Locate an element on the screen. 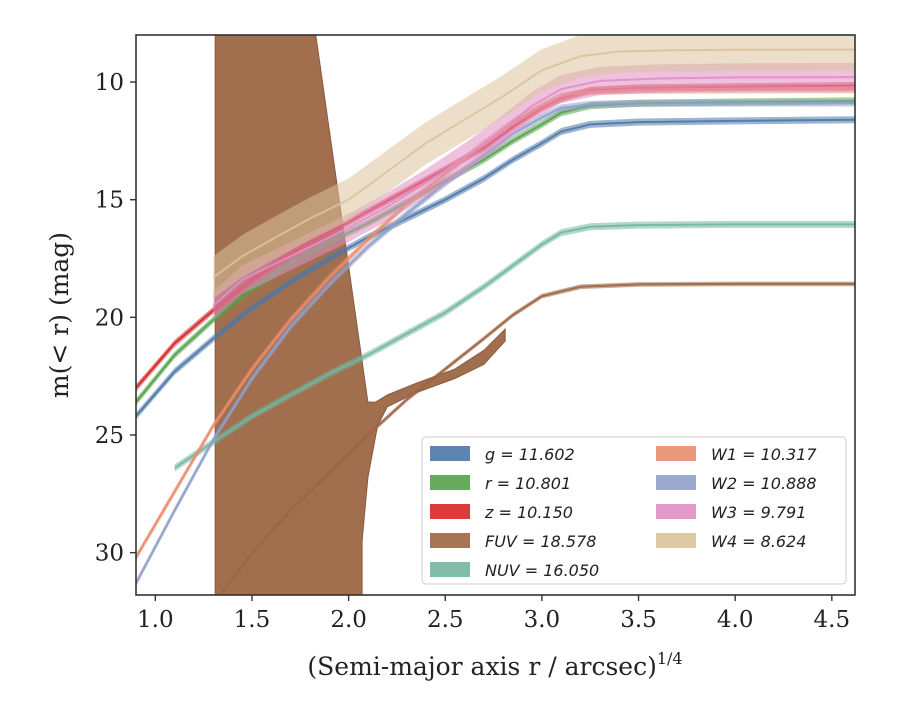  y-tick-label: 30 is located at coordinates (109, 554).